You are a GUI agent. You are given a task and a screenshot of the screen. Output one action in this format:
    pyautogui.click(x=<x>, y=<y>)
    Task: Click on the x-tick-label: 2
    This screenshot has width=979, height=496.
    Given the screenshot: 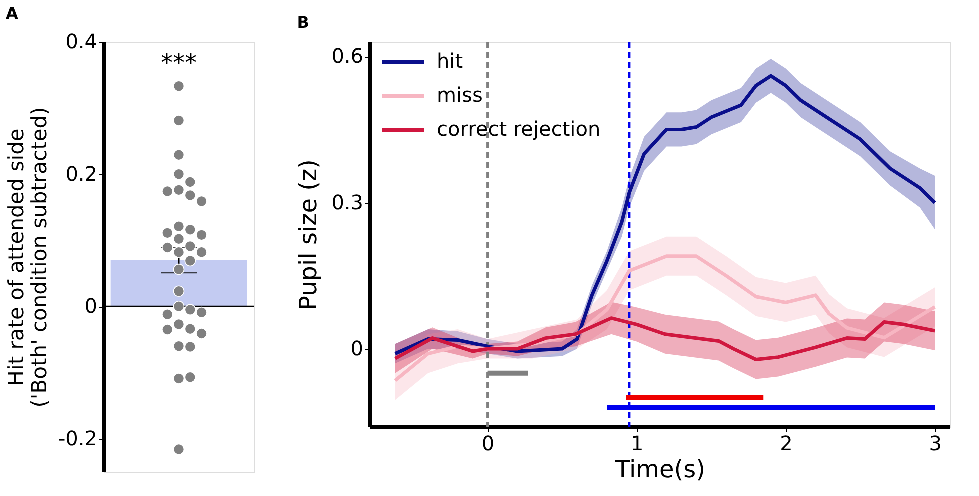 What is the action you would take?
    pyautogui.click(x=786, y=444)
    